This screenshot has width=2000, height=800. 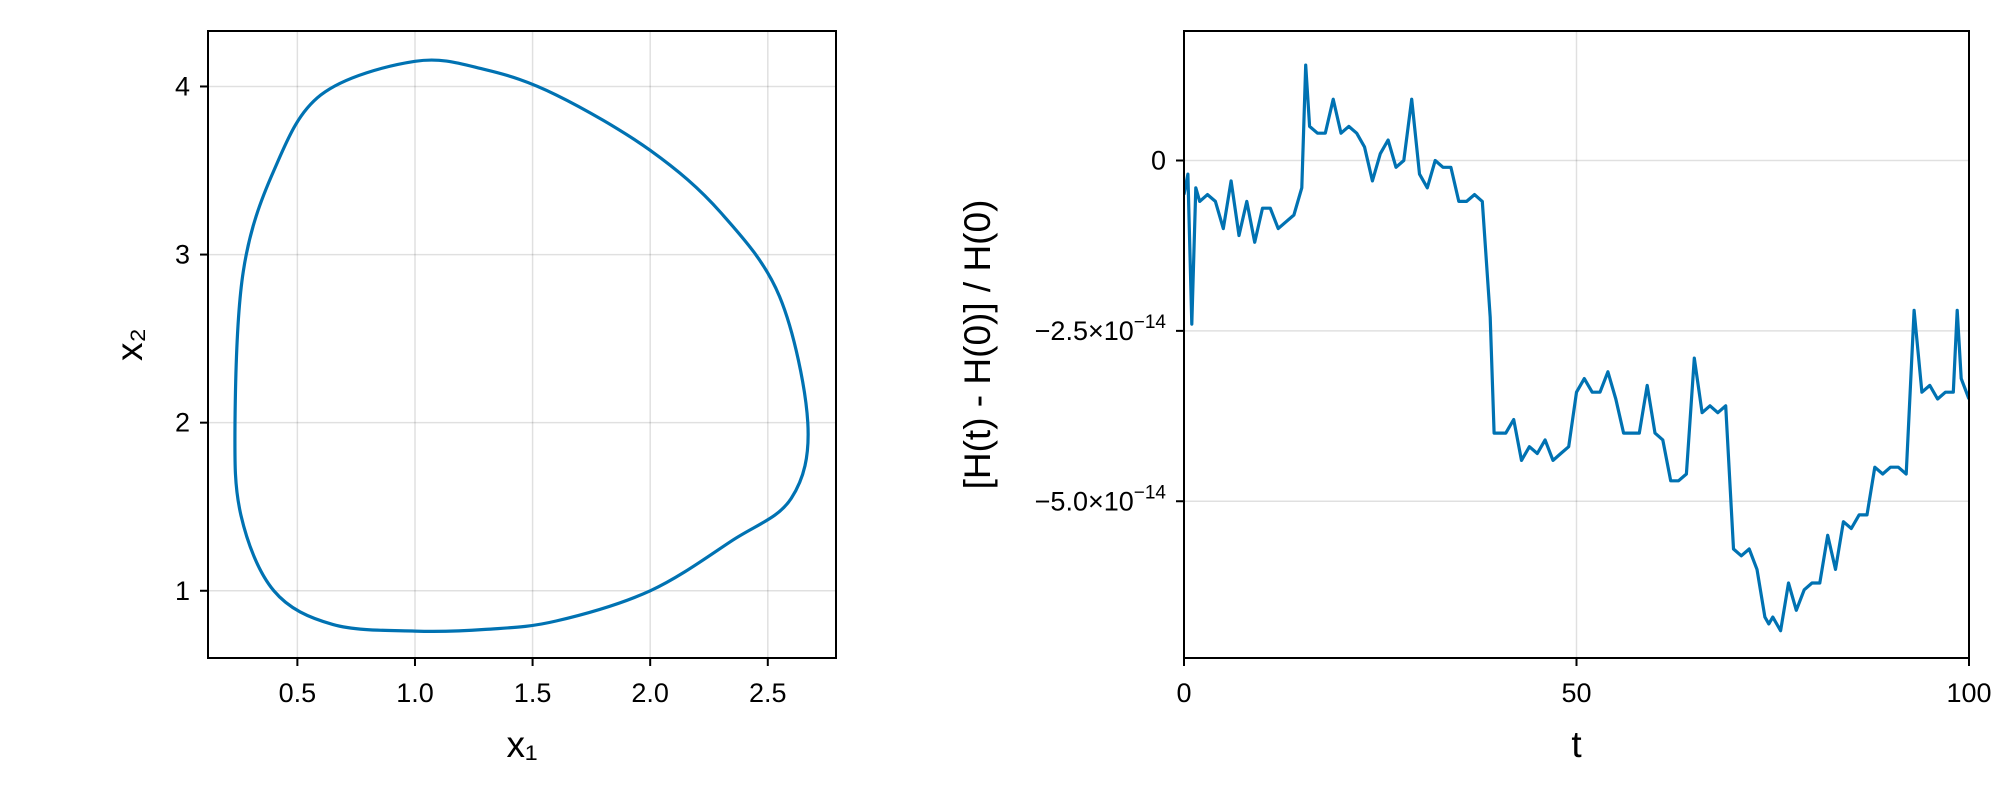 I want to click on phase-y-tick-label: 3, so click(x=182, y=255).